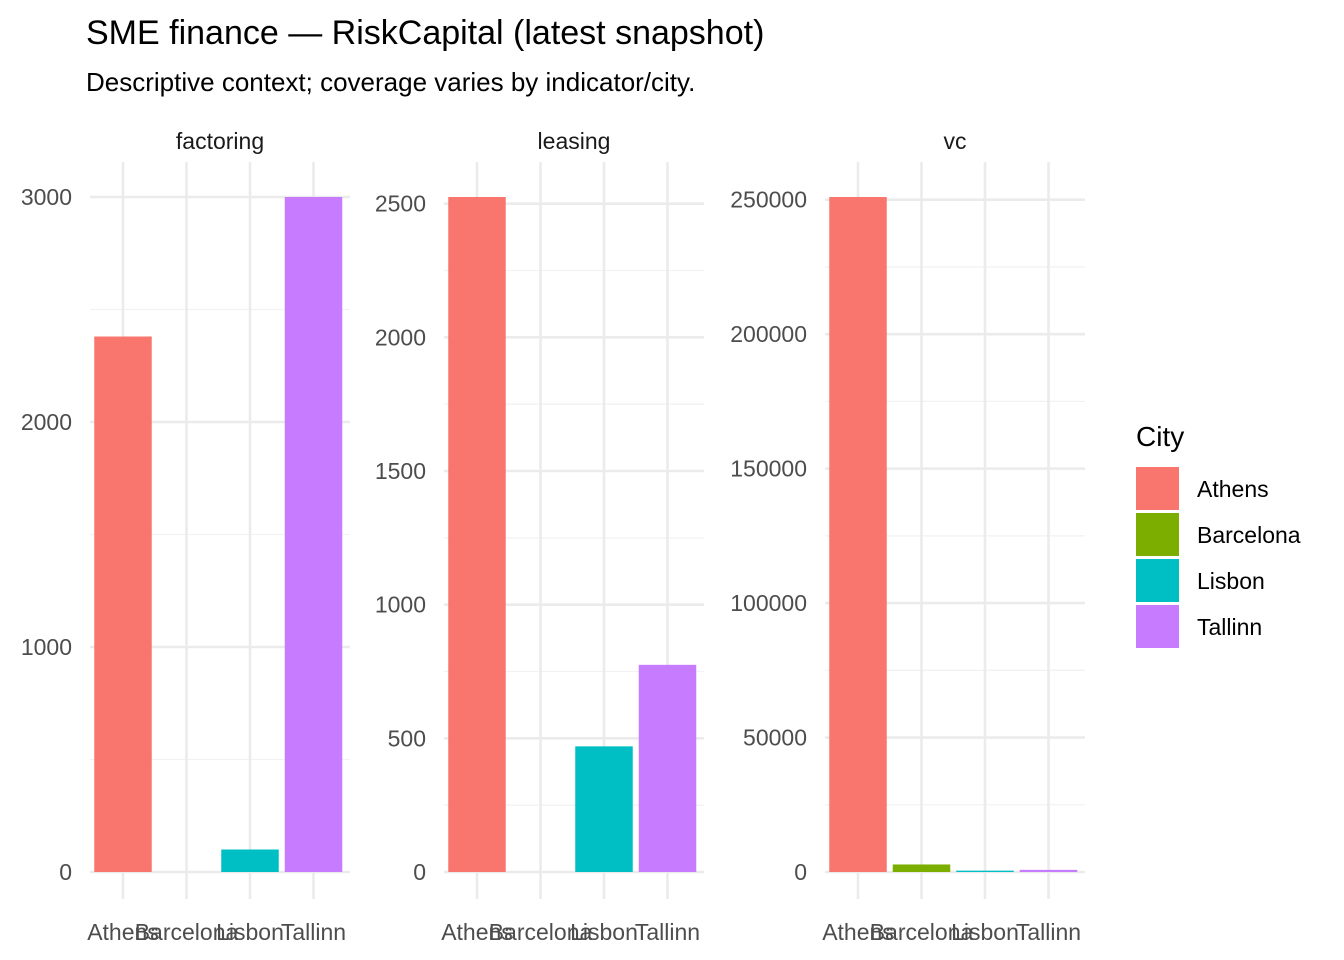 The image size is (1344, 960). I want to click on bar-leasing-athens, so click(477, 534).